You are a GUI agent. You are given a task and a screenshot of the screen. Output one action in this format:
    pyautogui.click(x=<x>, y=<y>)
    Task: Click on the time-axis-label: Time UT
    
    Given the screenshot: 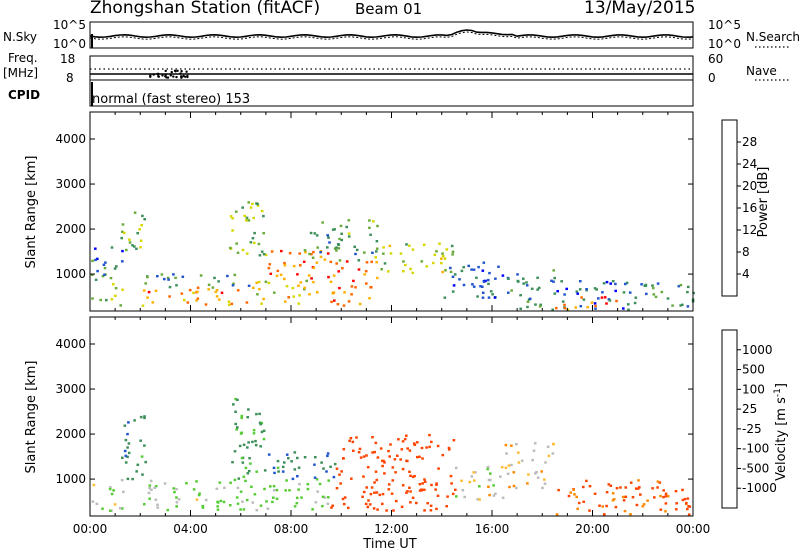 What is the action you would take?
    pyautogui.click(x=389, y=544)
    